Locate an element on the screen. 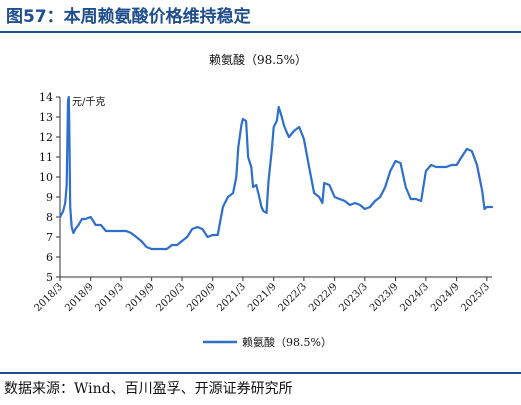 This screenshot has height=405, width=521. y-tick-label: 8 is located at coordinates (49, 217).